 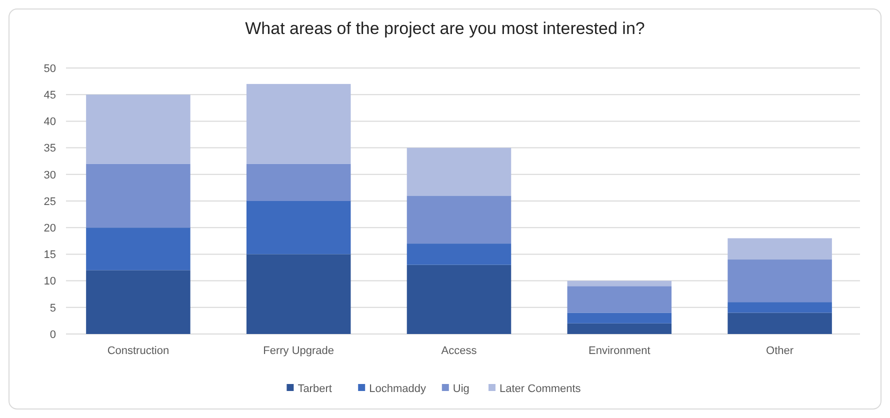 I want to click on y-tick-label: 40, so click(x=50, y=122).